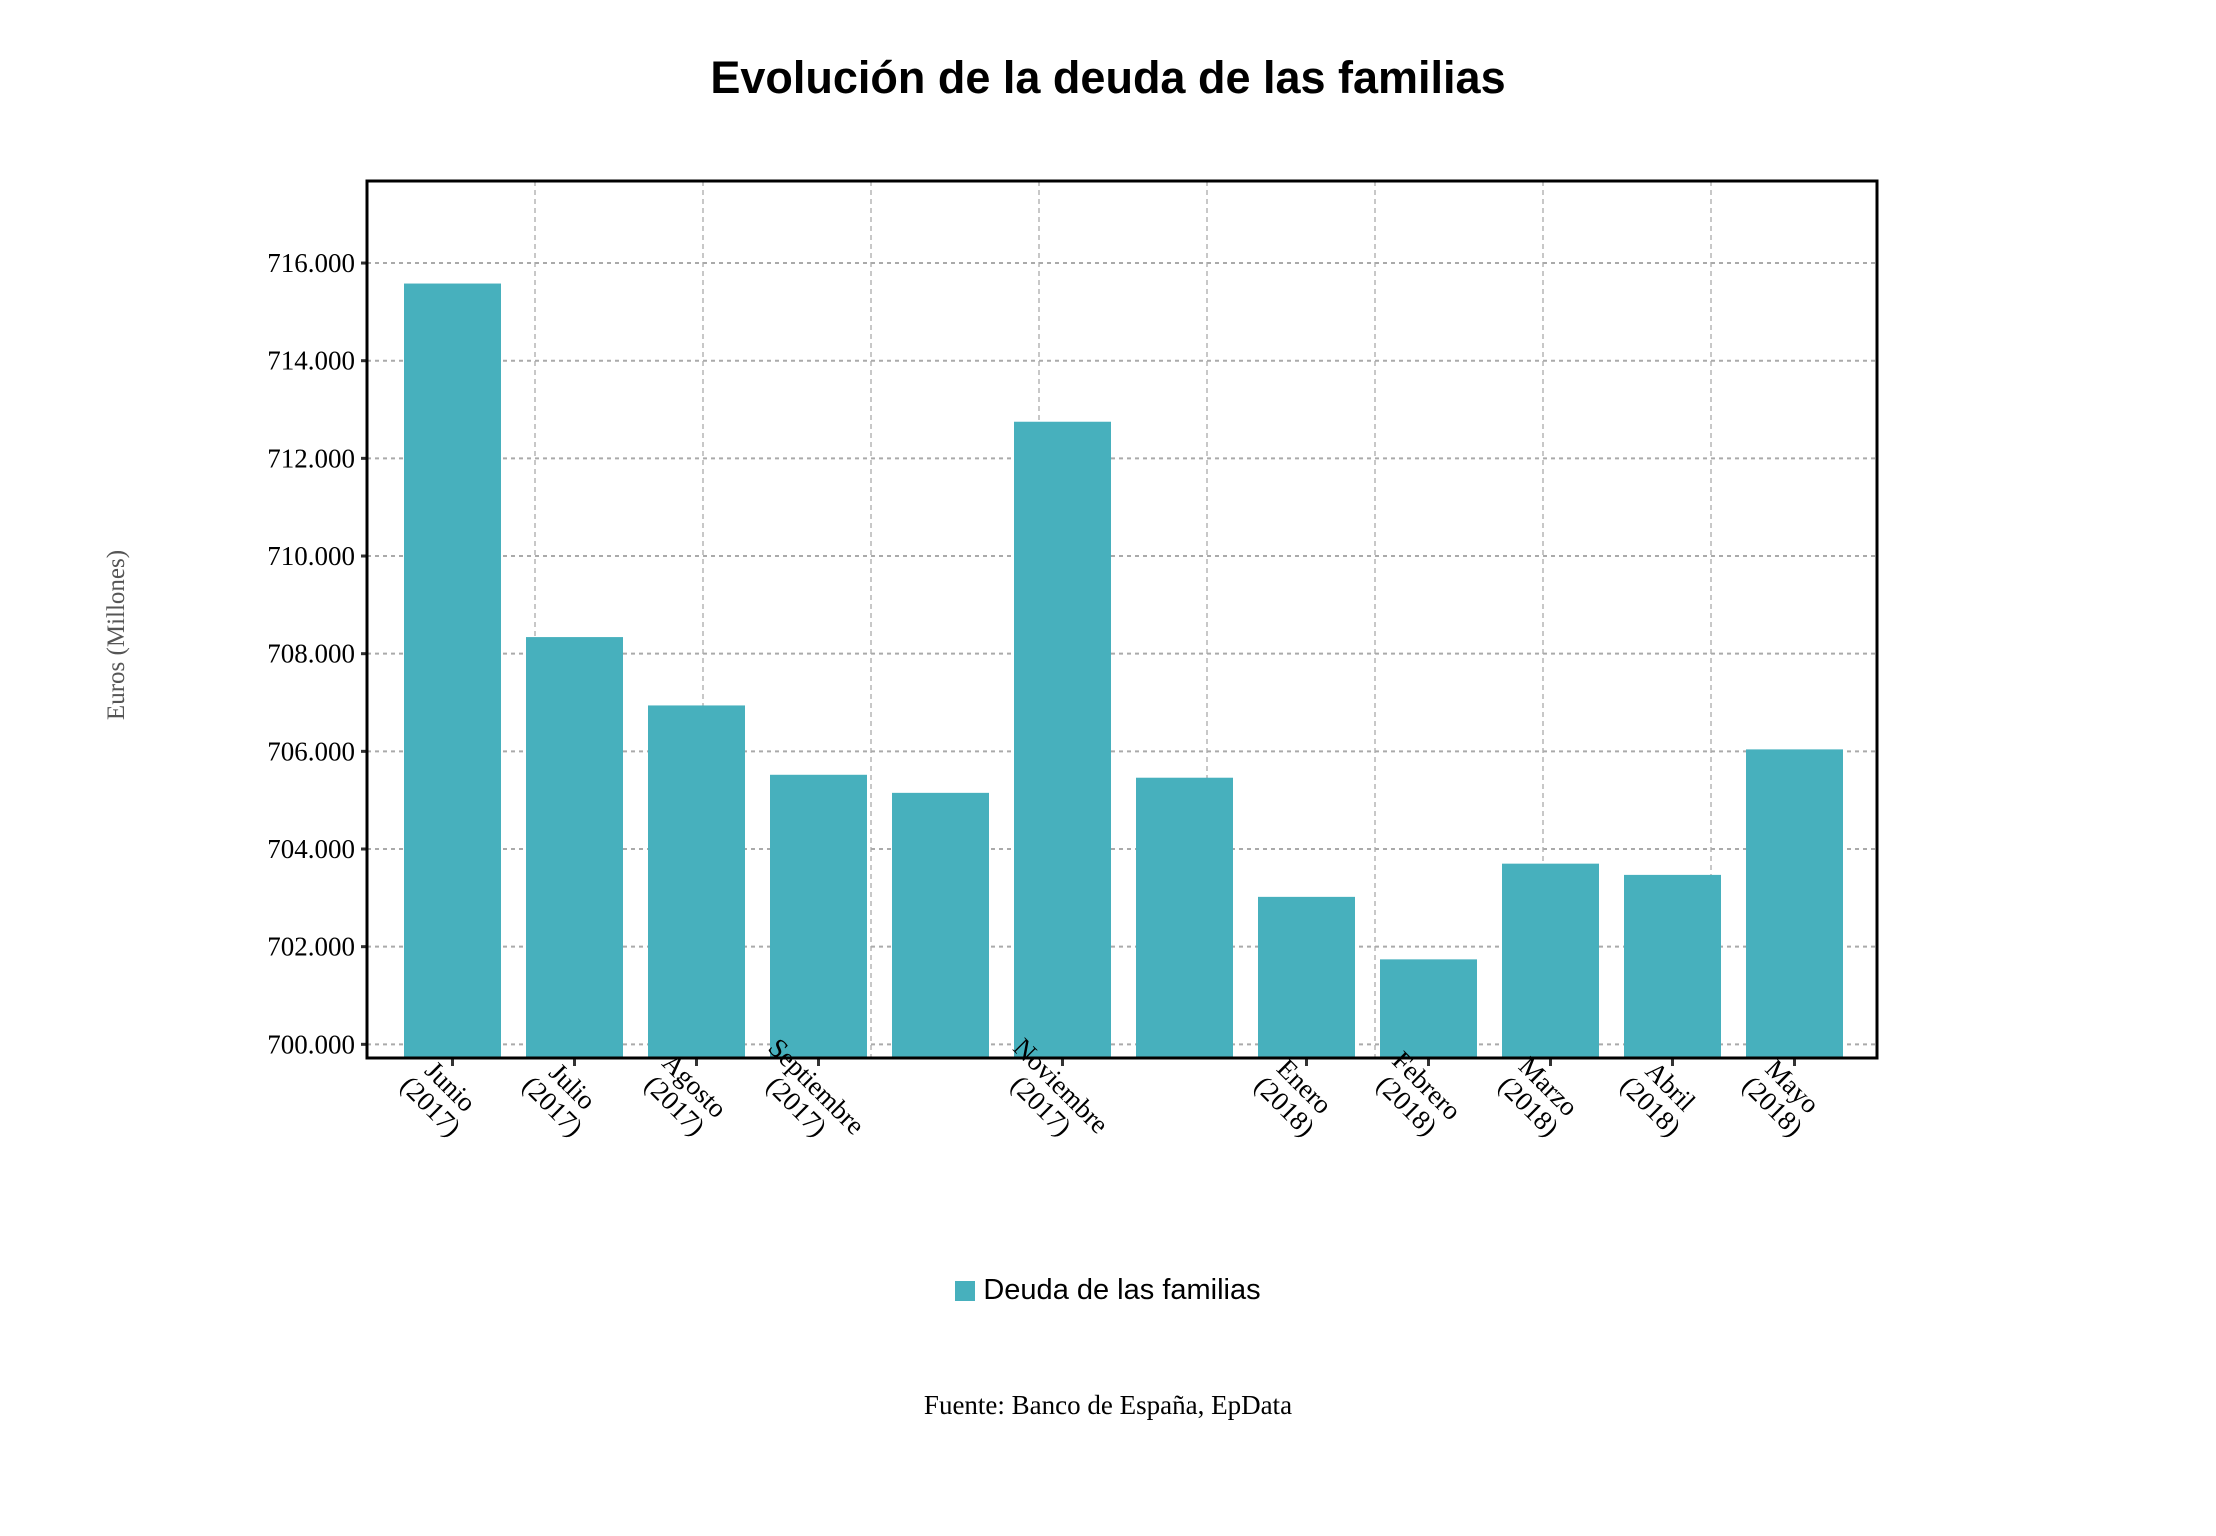  Describe the element at coordinates (1108, 77) in the screenshot. I see `chart-title: Evolución de la deuda de las familias` at that location.